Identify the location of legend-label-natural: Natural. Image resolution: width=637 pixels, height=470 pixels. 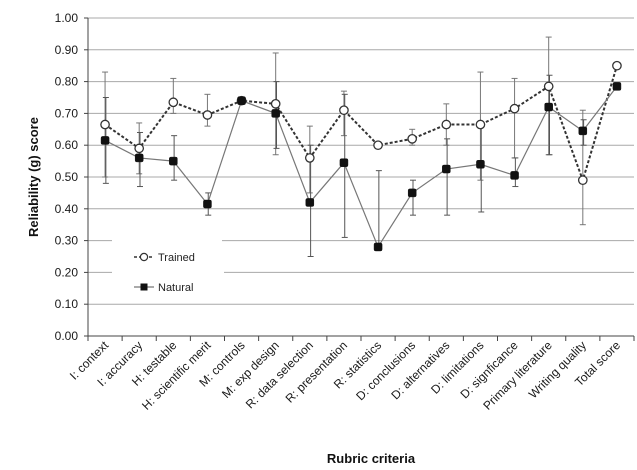
(175, 288).